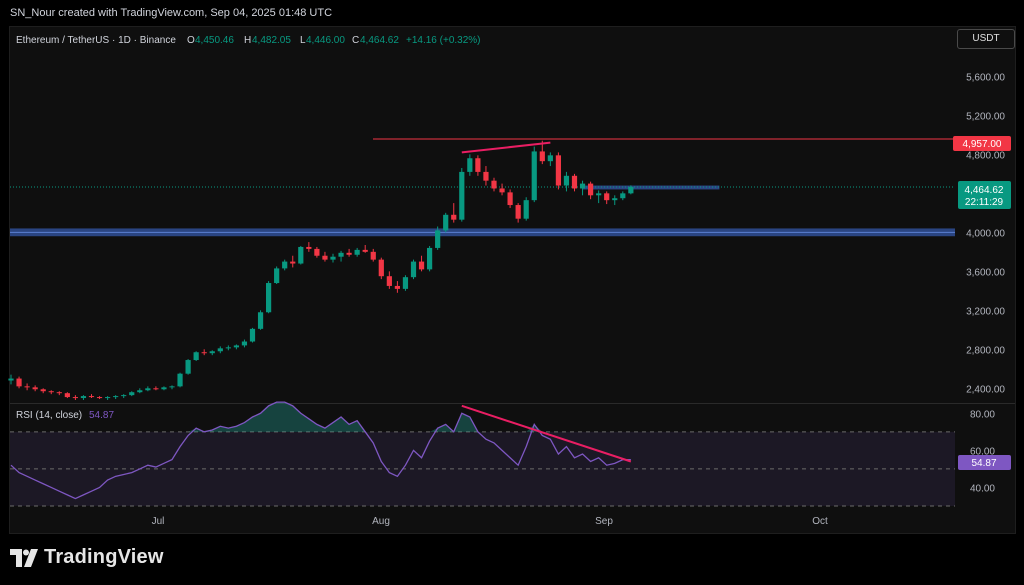 The width and height of the screenshot is (1024, 585). Describe the element at coordinates (24, 557) in the screenshot. I see `tradingview-mark-icon` at that location.